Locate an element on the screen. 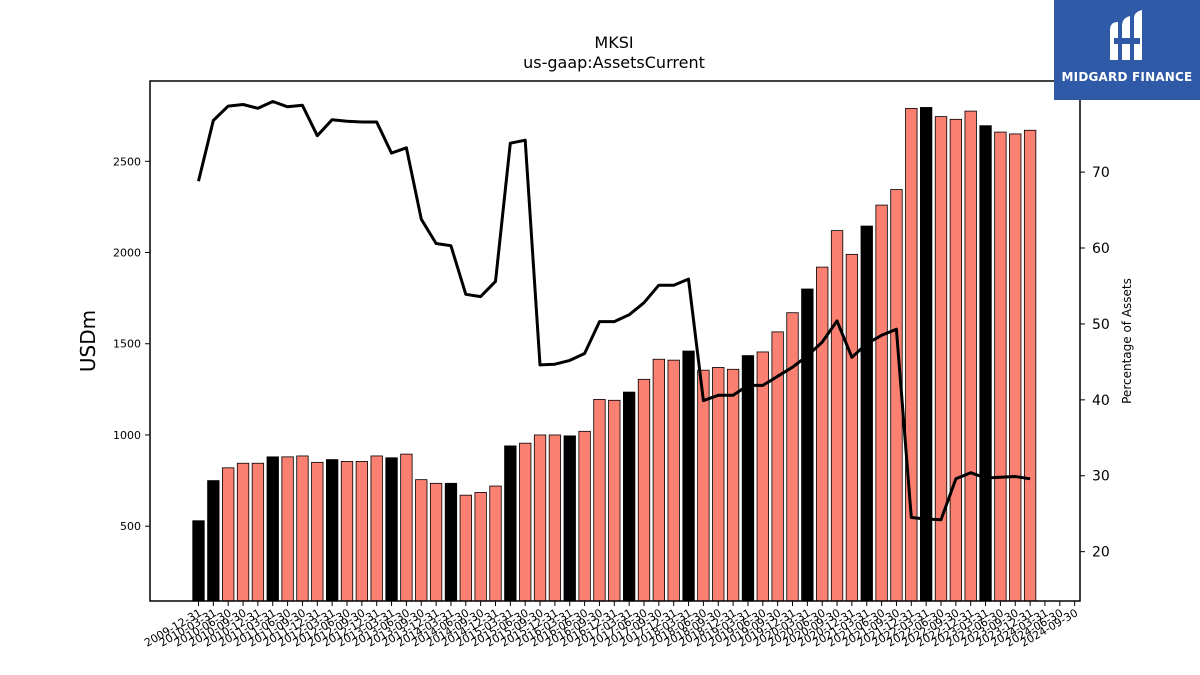  left-axis: 500 1000 1500 2000 2500 is located at coordinates (131, 344).